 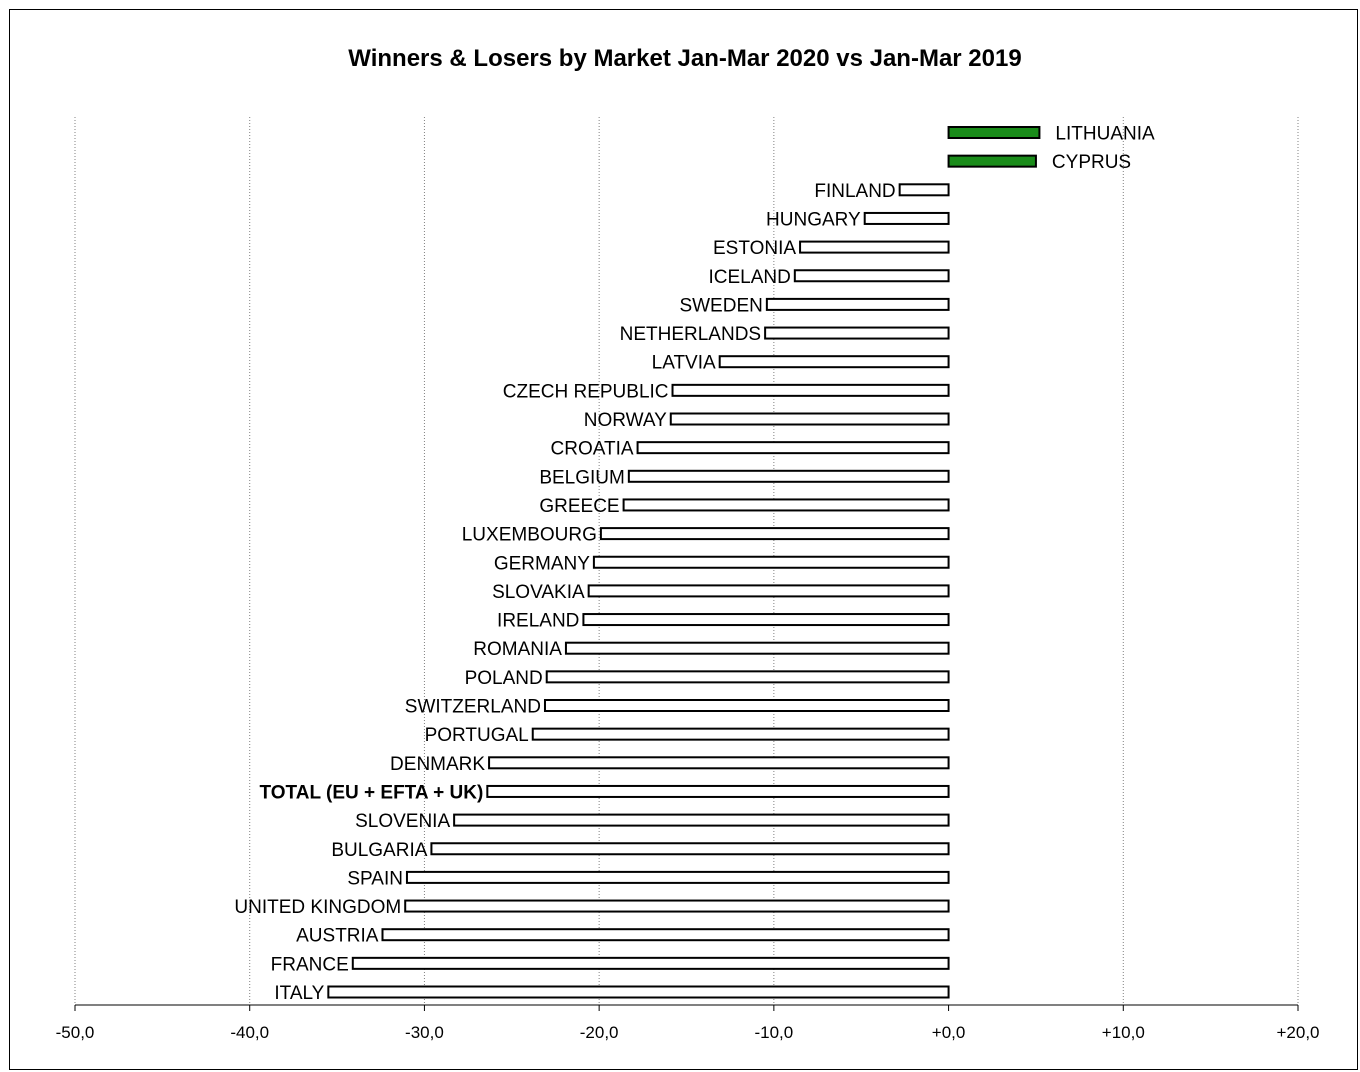 I want to click on bar-label: ESTONIA, so click(x=754, y=248).